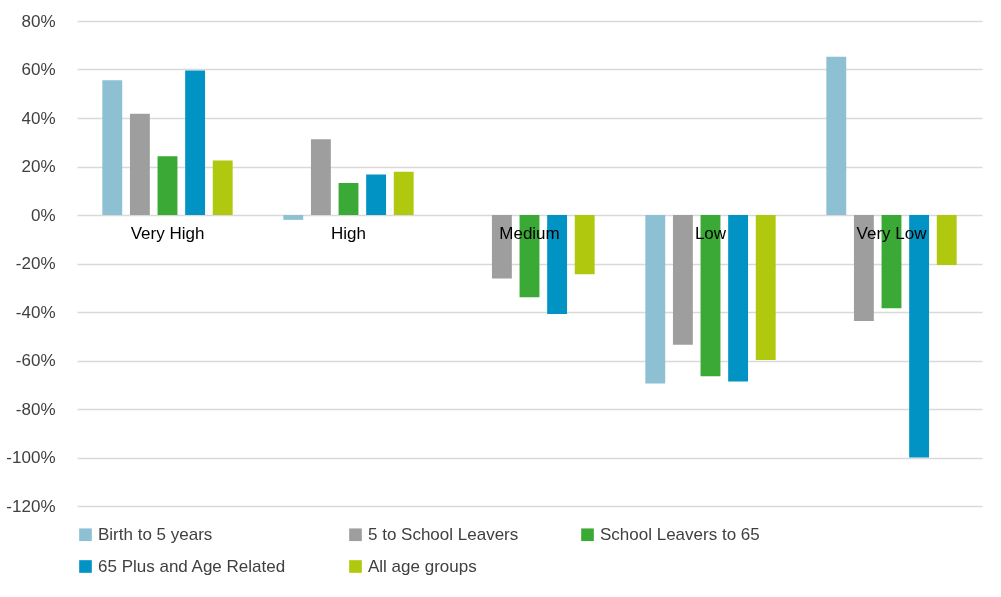 This screenshot has width=1001, height=597. I want to click on legend-label: All age groups, so click(422, 566).